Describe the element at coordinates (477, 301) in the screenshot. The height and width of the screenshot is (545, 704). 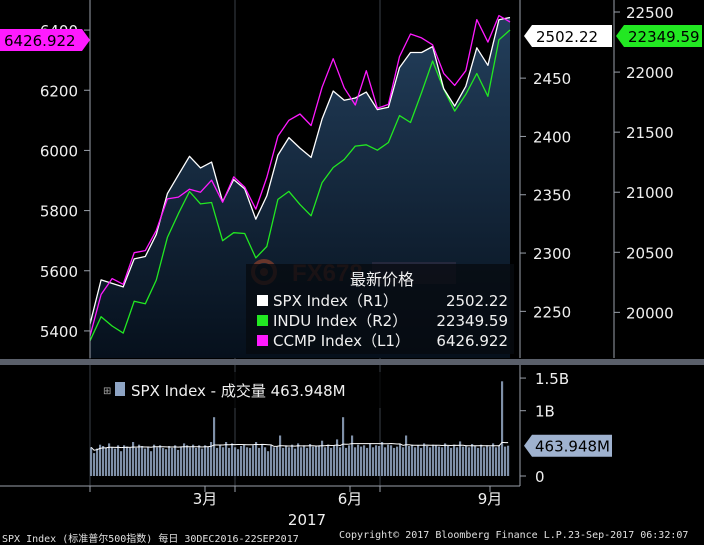
I see `spx-legend-value: 2502.22` at that location.